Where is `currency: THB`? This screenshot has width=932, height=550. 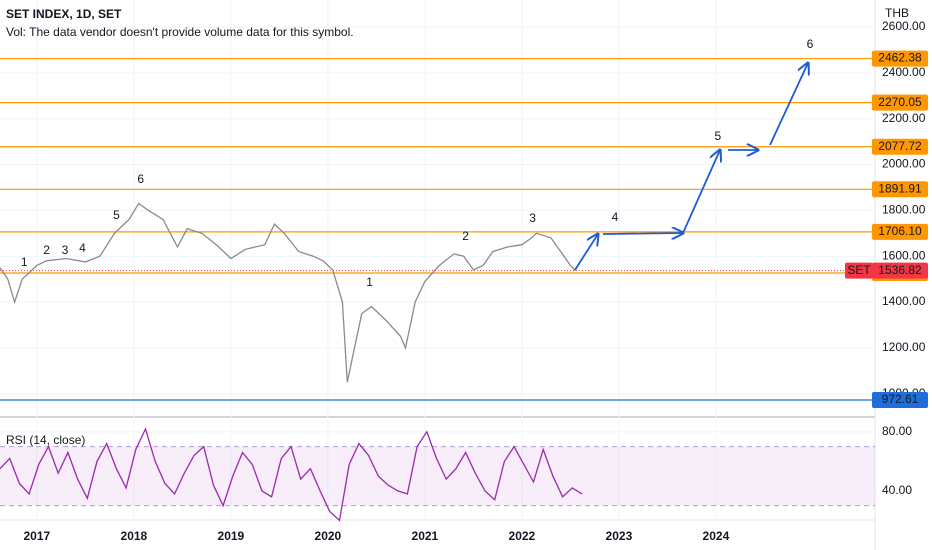 currency: THB is located at coordinates (897, 13).